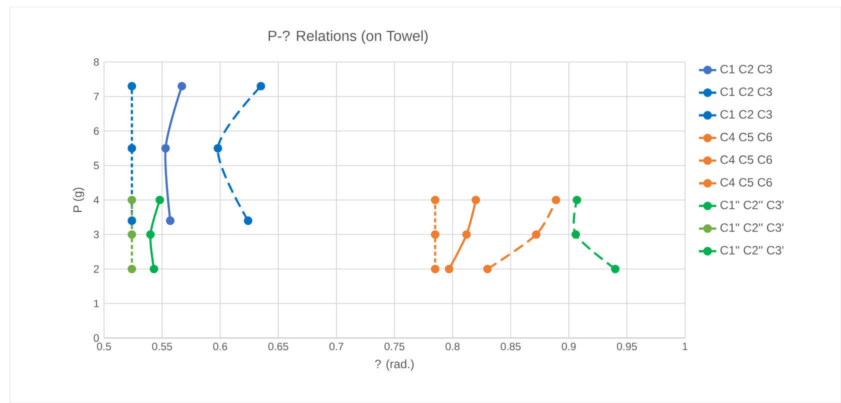  What do you see at coordinates (220, 346) in the screenshot?
I see `x-tick-label: 0.6` at bounding box center [220, 346].